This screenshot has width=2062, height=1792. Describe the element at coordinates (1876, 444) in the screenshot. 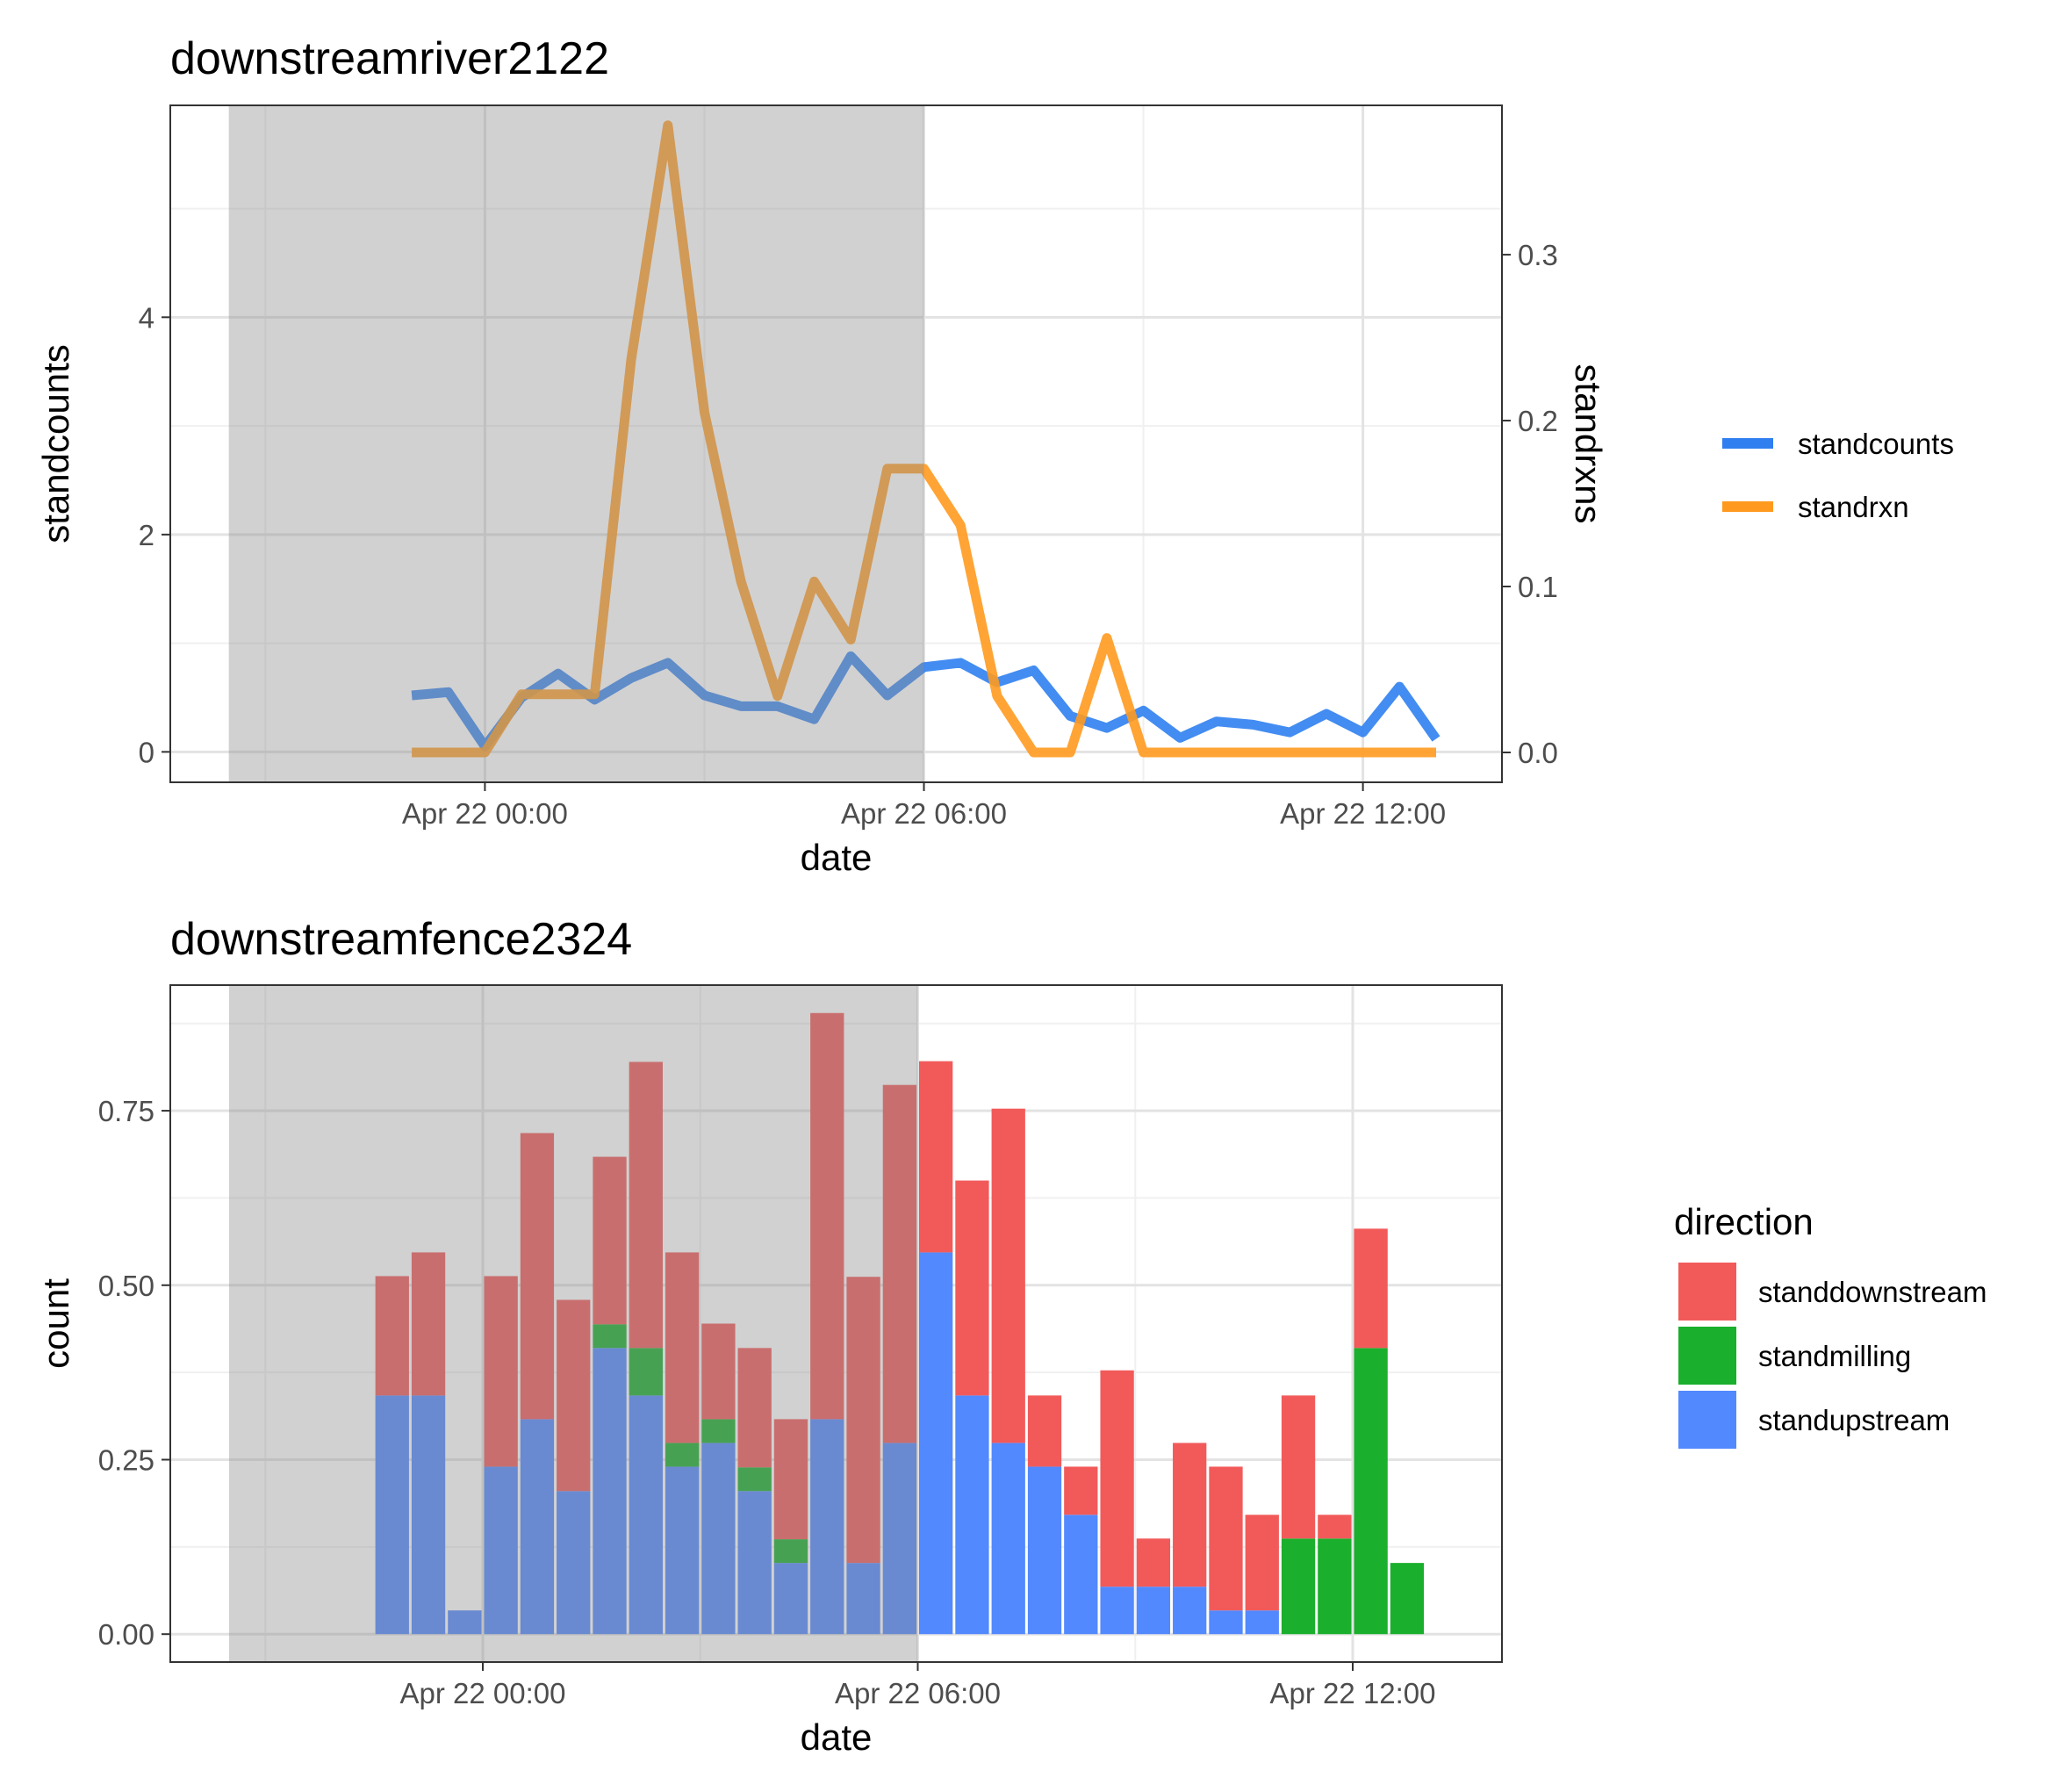

I see `legend-label-standcounts: standcounts` at that location.